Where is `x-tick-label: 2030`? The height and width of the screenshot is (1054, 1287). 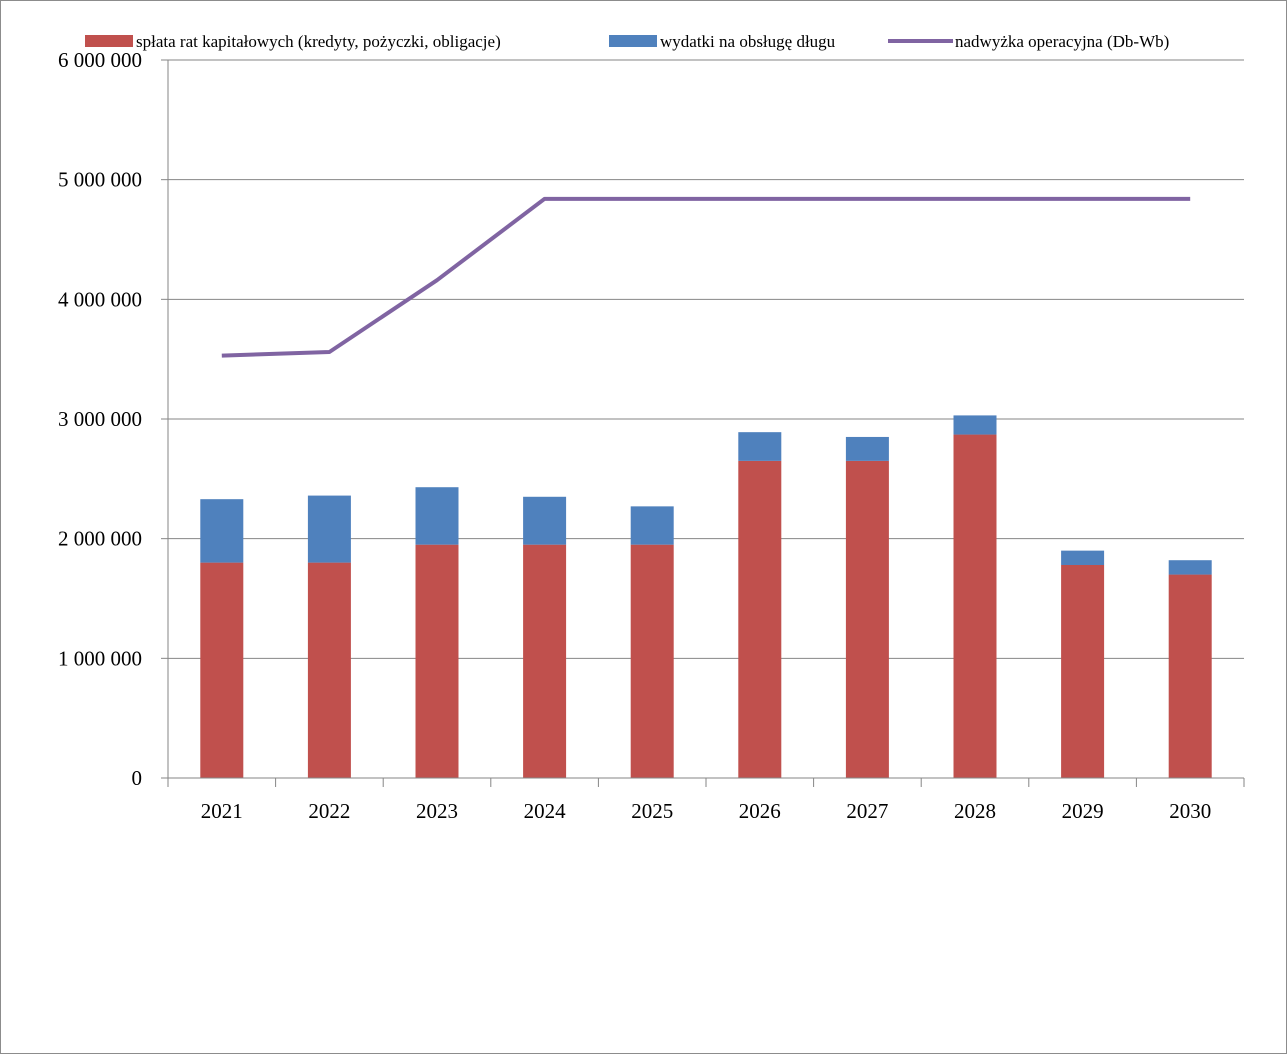 x-tick-label: 2030 is located at coordinates (1190, 811).